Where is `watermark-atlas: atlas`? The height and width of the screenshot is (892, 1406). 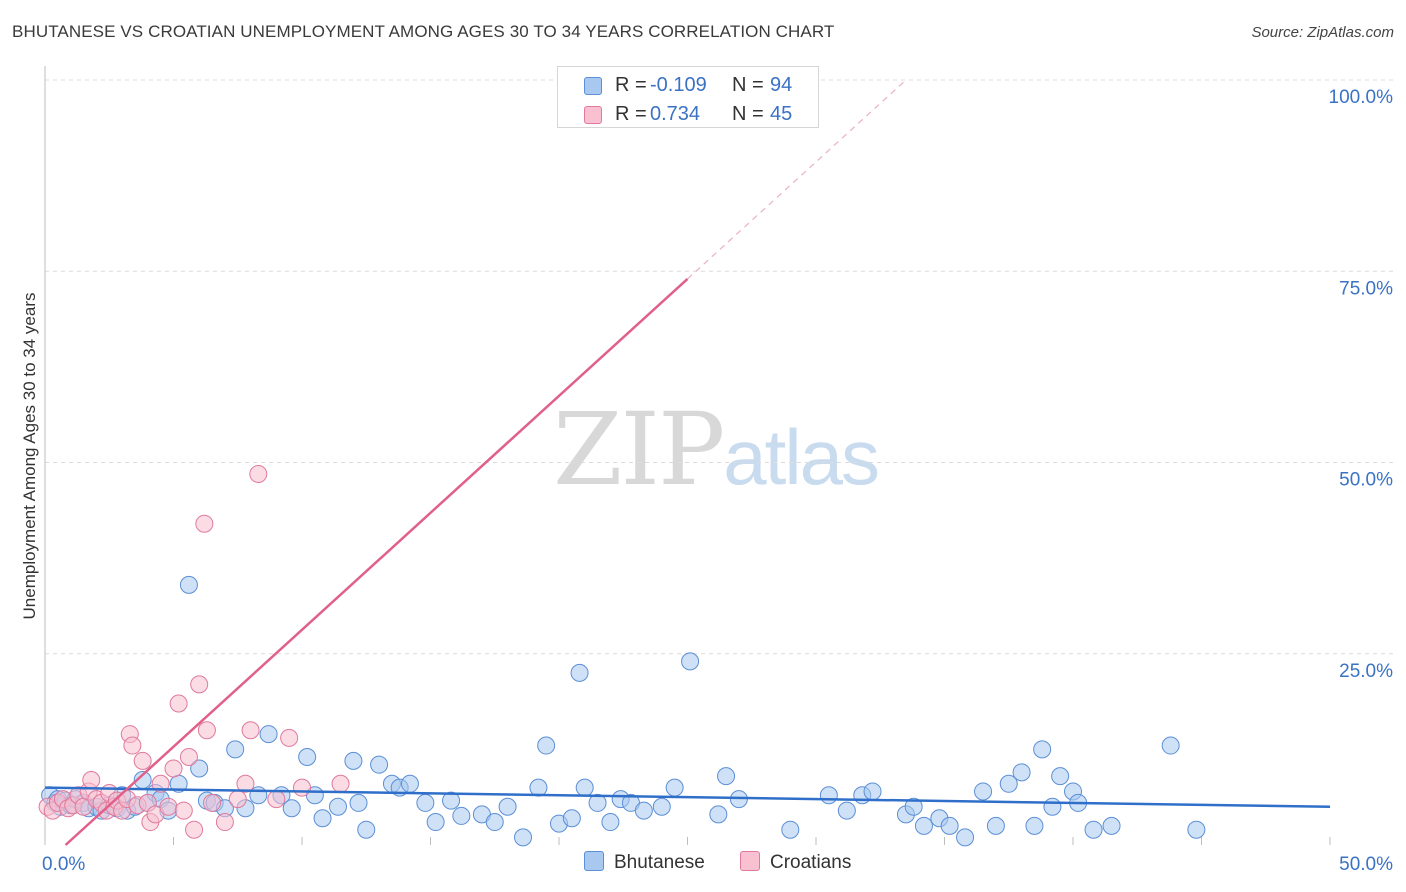 watermark-atlas: atlas is located at coordinates (801, 457).